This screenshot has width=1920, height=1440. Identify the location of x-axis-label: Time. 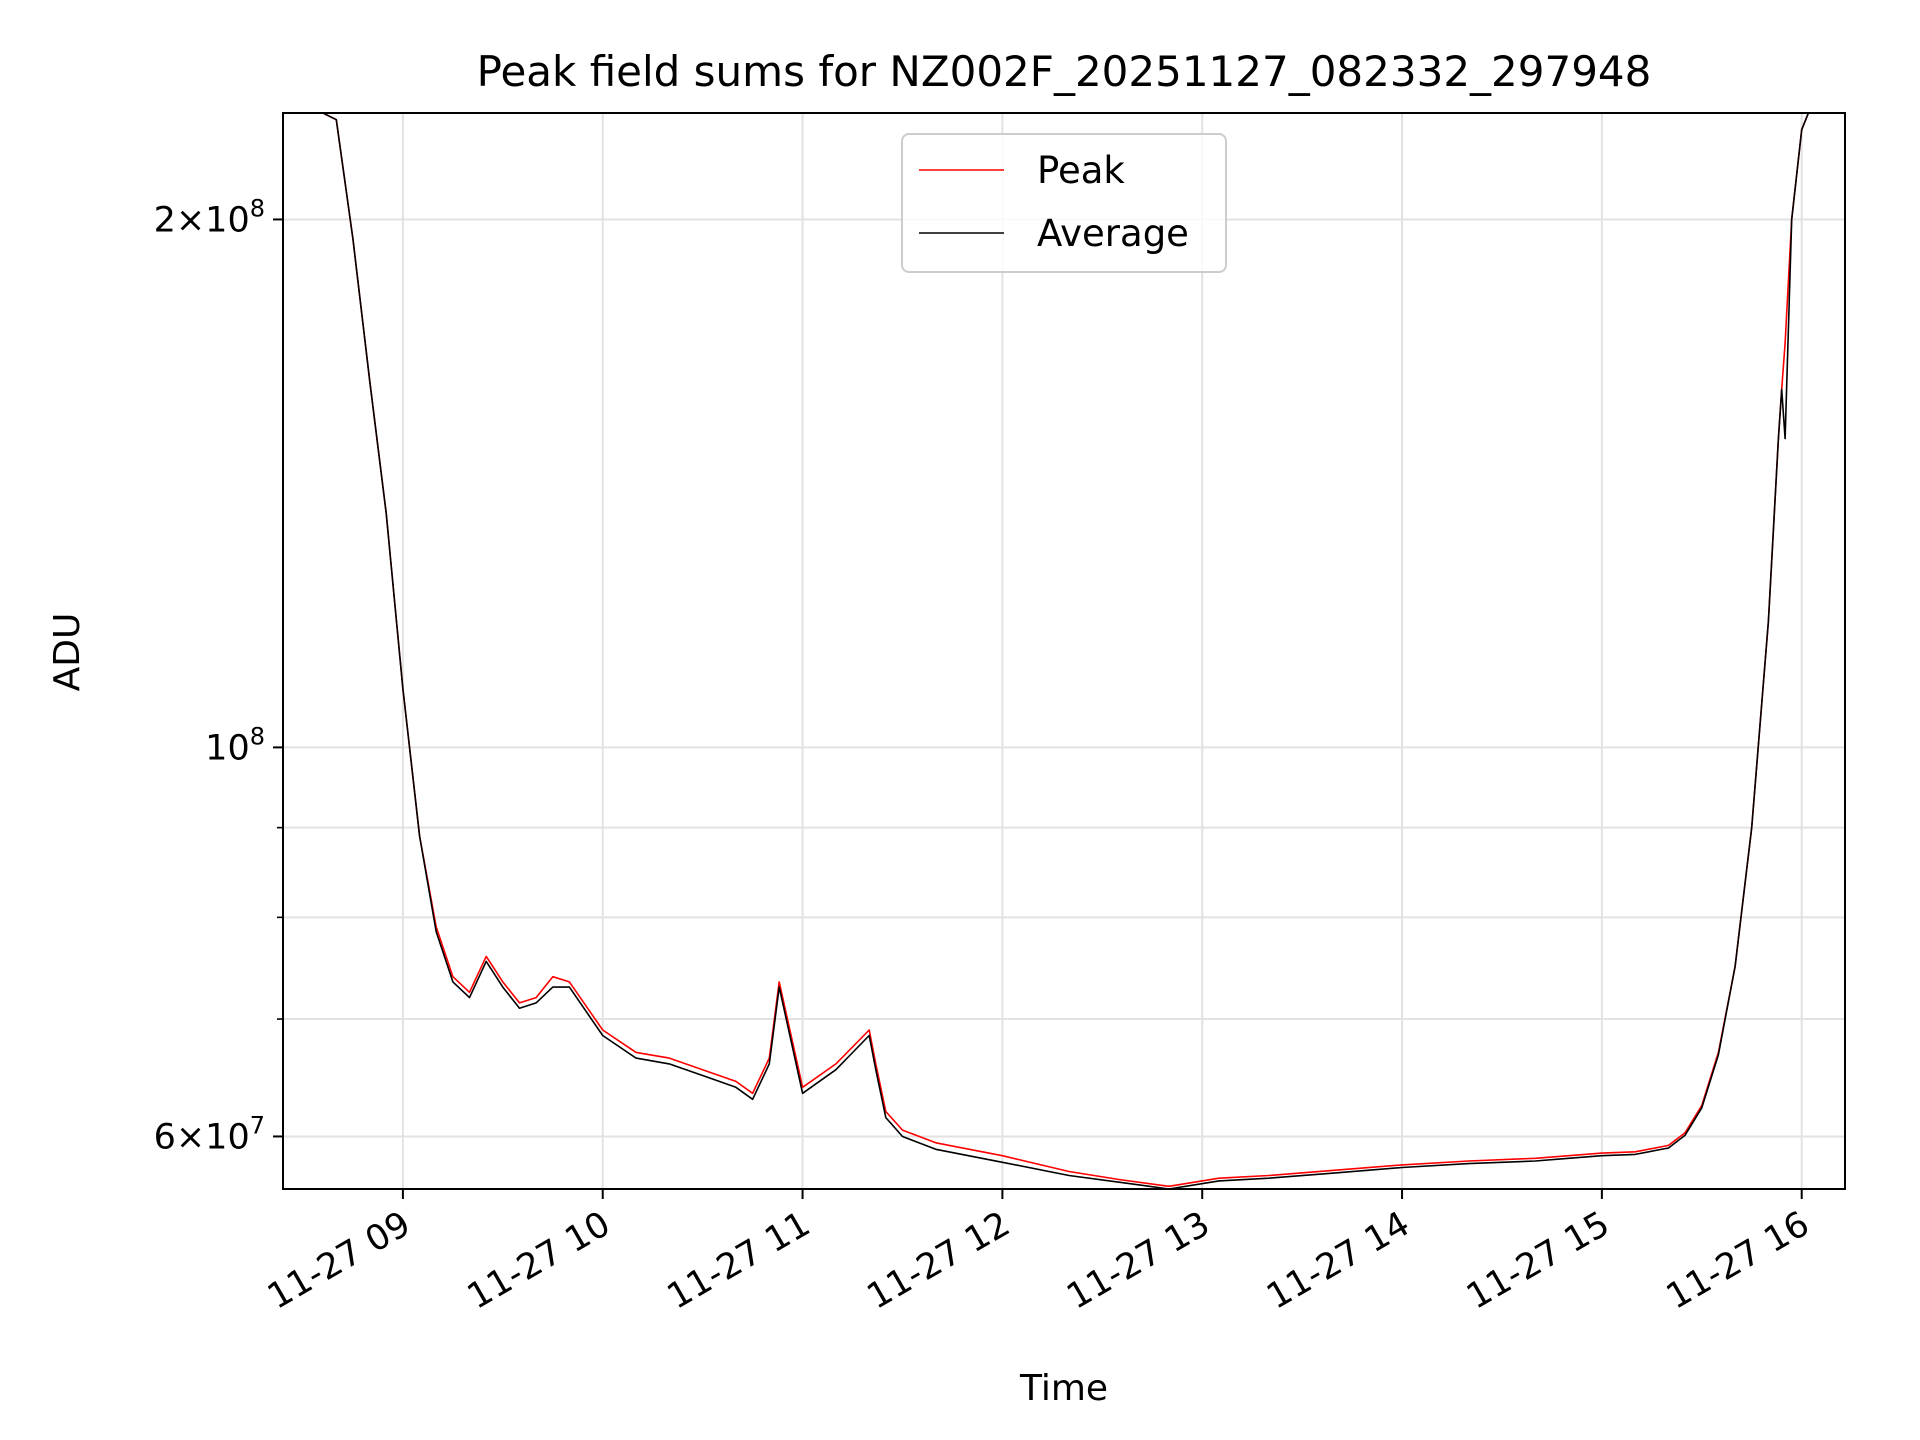
(1063, 1388).